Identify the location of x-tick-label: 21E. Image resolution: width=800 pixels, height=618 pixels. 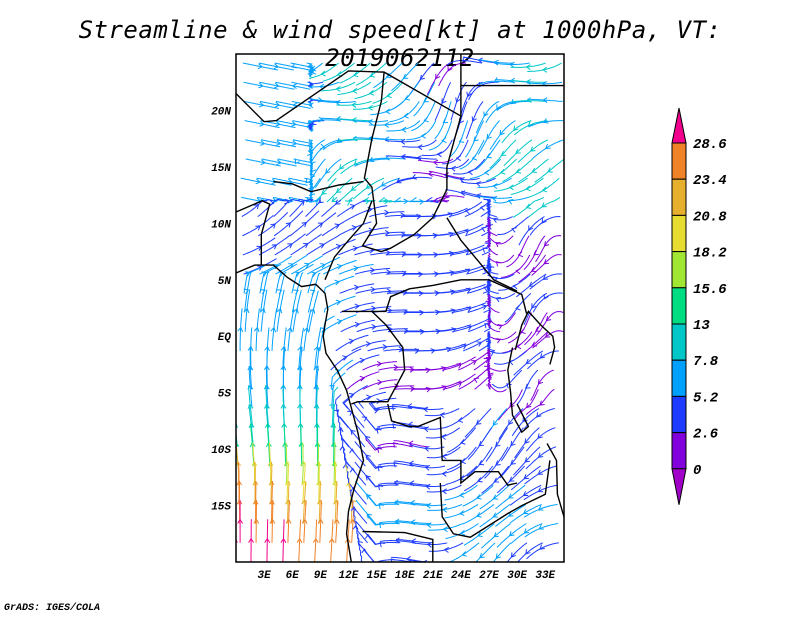
(433, 576).